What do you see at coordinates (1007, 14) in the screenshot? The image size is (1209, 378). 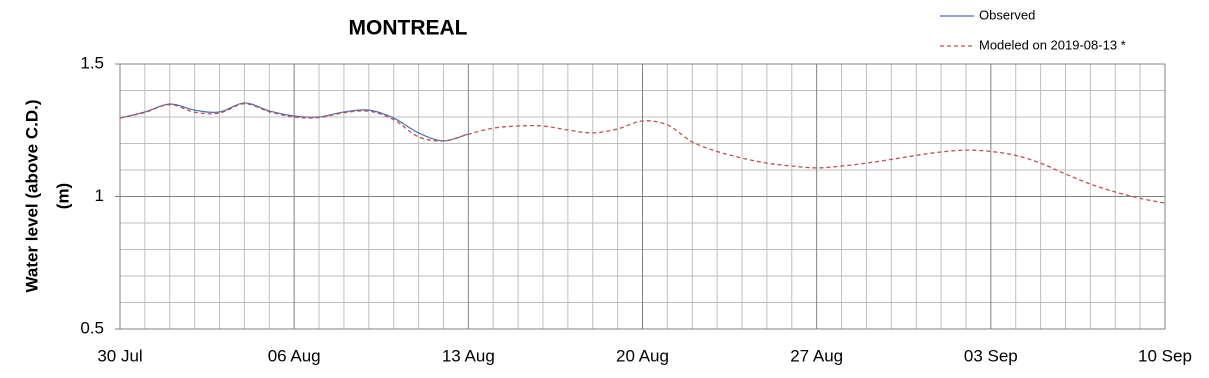 I see `legend-label: Observed` at bounding box center [1007, 14].